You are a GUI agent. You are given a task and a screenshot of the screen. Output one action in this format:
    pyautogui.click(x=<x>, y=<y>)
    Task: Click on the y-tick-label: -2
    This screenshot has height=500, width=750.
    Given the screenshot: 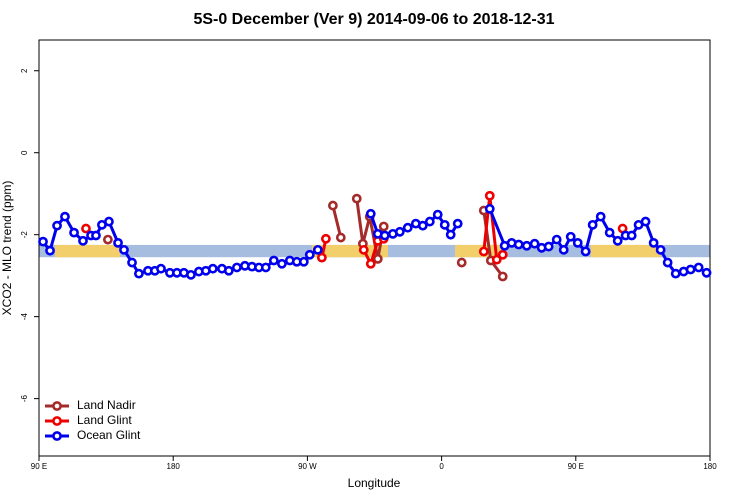 What is the action you would take?
    pyautogui.click(x=24, y=235)
    